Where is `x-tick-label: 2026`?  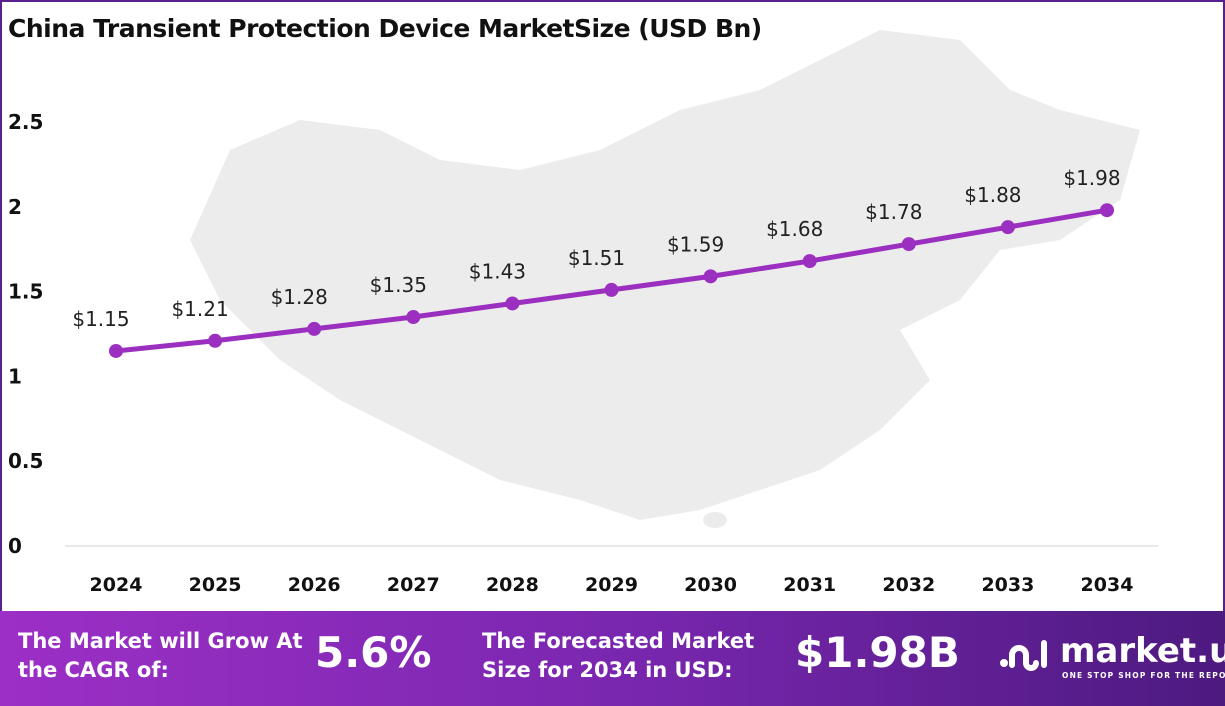 x-tick-label: 2026 is located at coordinates (314, 585).